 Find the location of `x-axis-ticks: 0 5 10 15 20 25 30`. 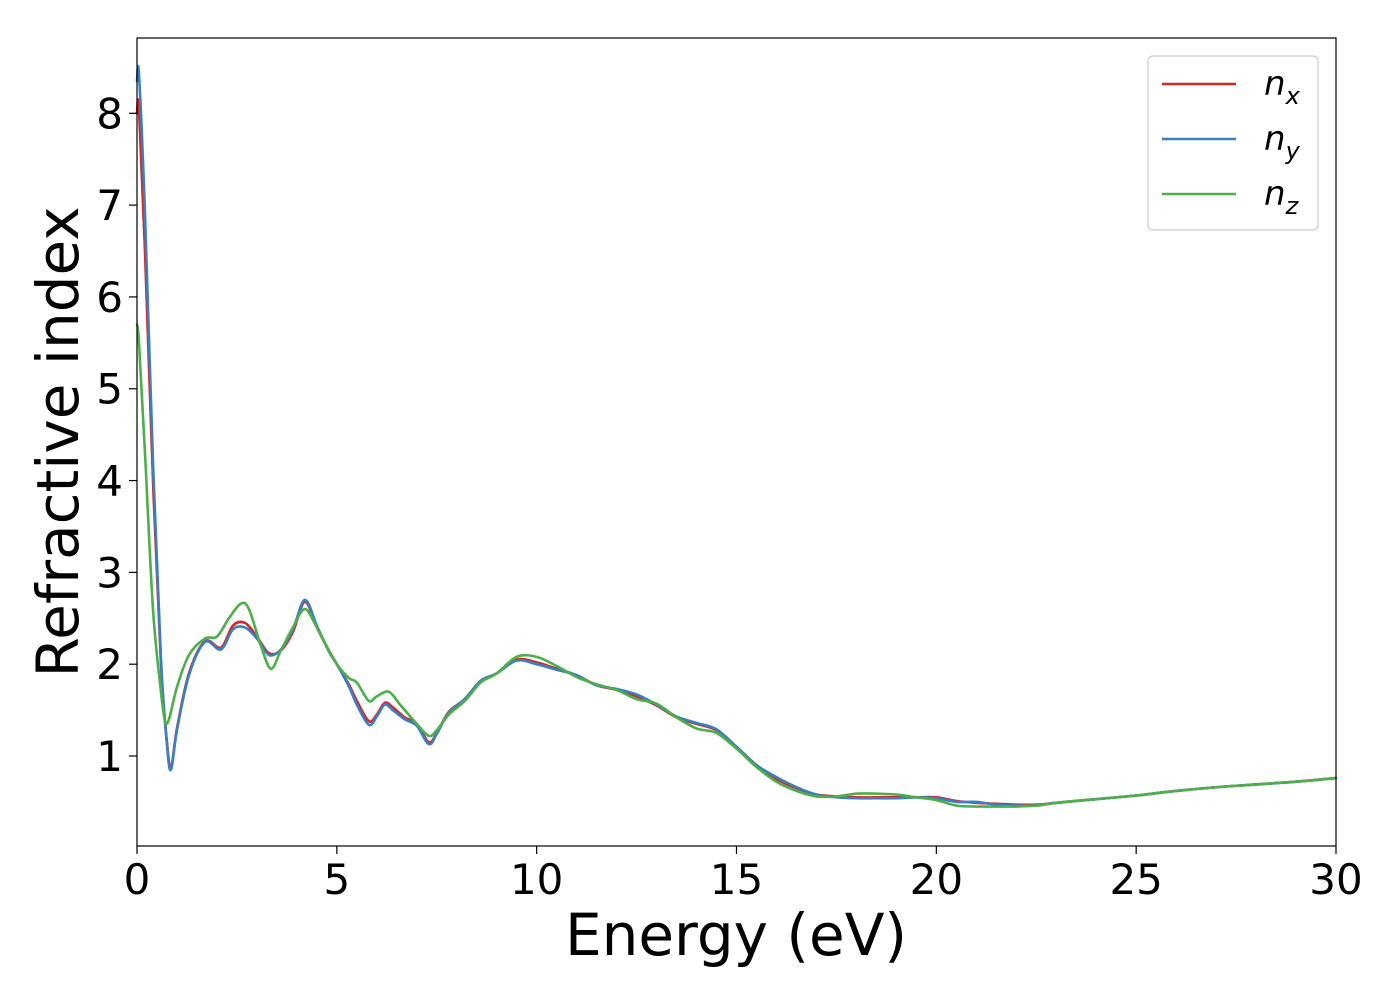

x-axis-ticks: 0 5 10 15 20 25 30 is located at coordinates (743, 875).